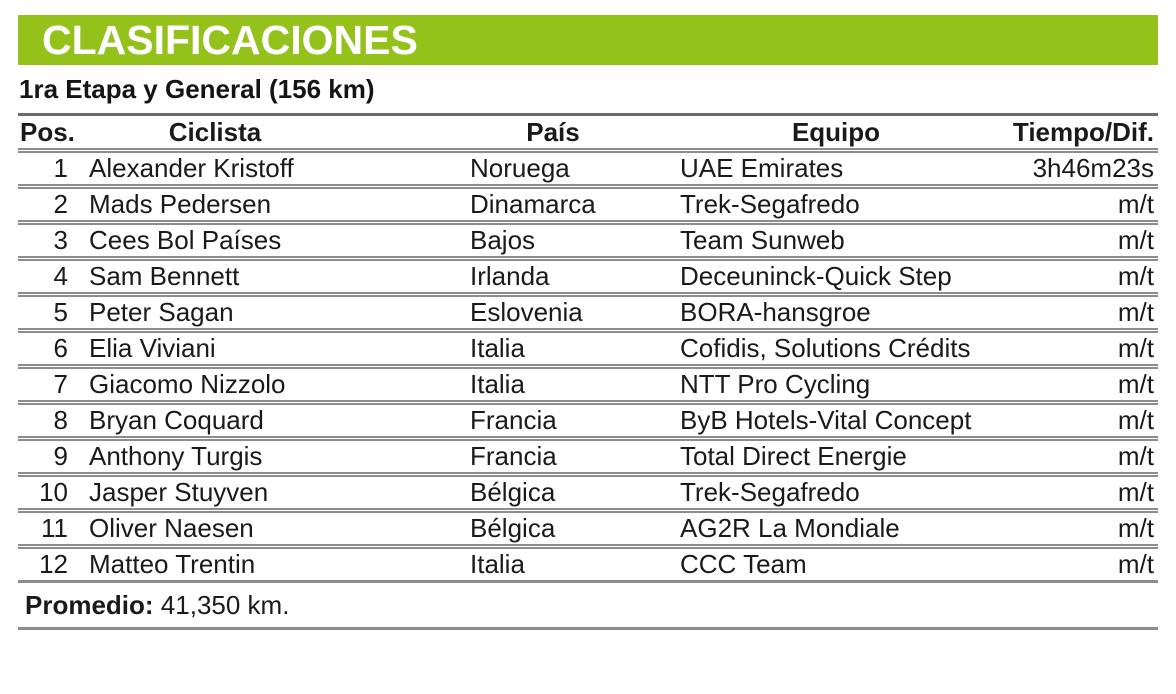  I want to click on header-pais: País, so click(553, 131).